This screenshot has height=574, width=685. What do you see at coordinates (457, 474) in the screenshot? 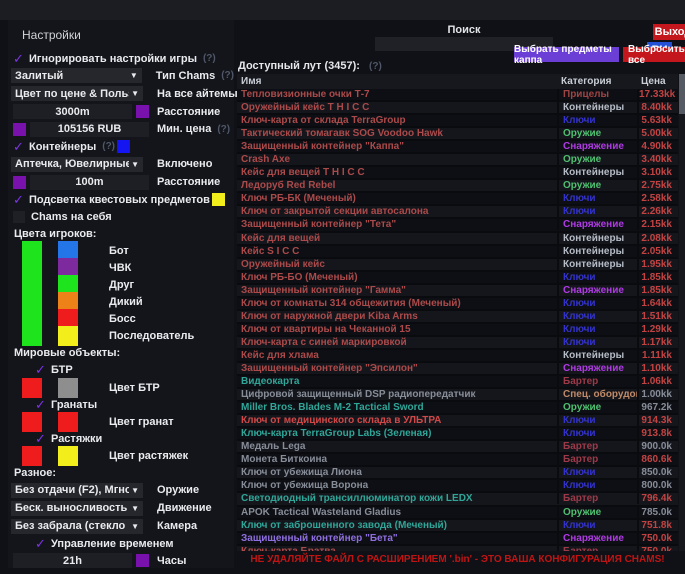
I see `table-row: Ключ от убежища Лиона Ключи 850.0k` at bounding box center [457, 474].